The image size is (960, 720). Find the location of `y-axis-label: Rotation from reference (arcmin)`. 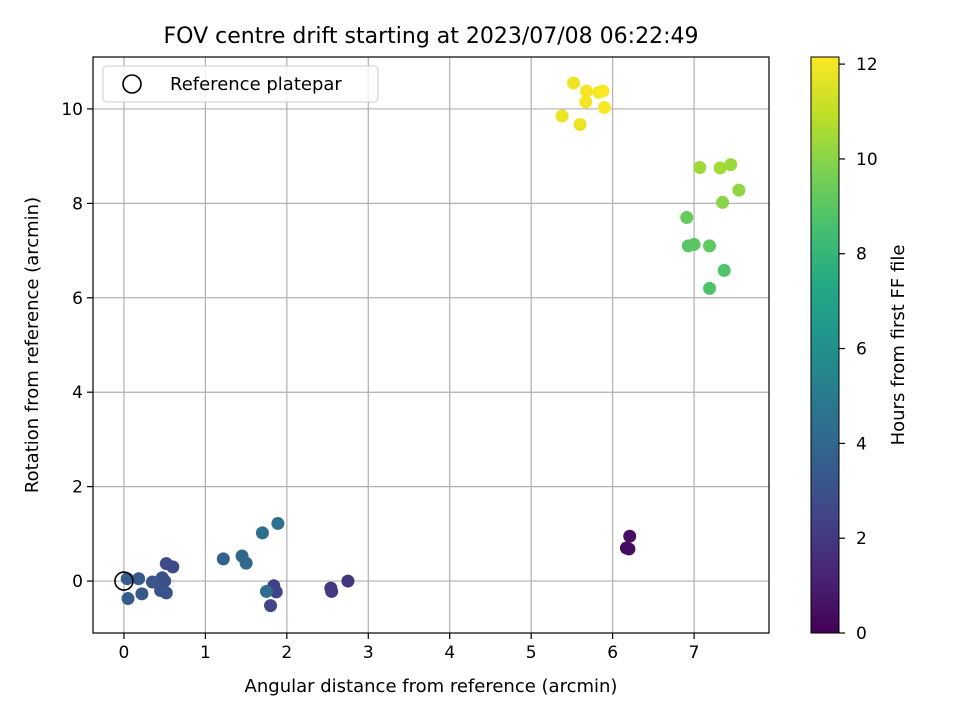

y-axis-label: Rotation from reference (arcmin) is located at coordinates (32, 345).